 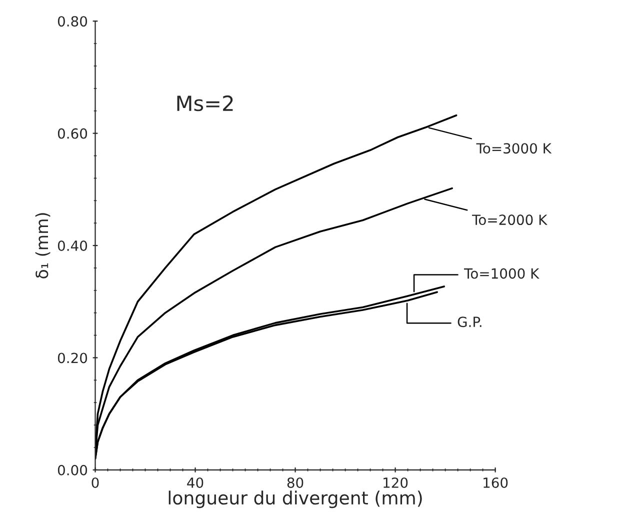 I want to click on annotation: Ms=2, so click(x=205, y=103).